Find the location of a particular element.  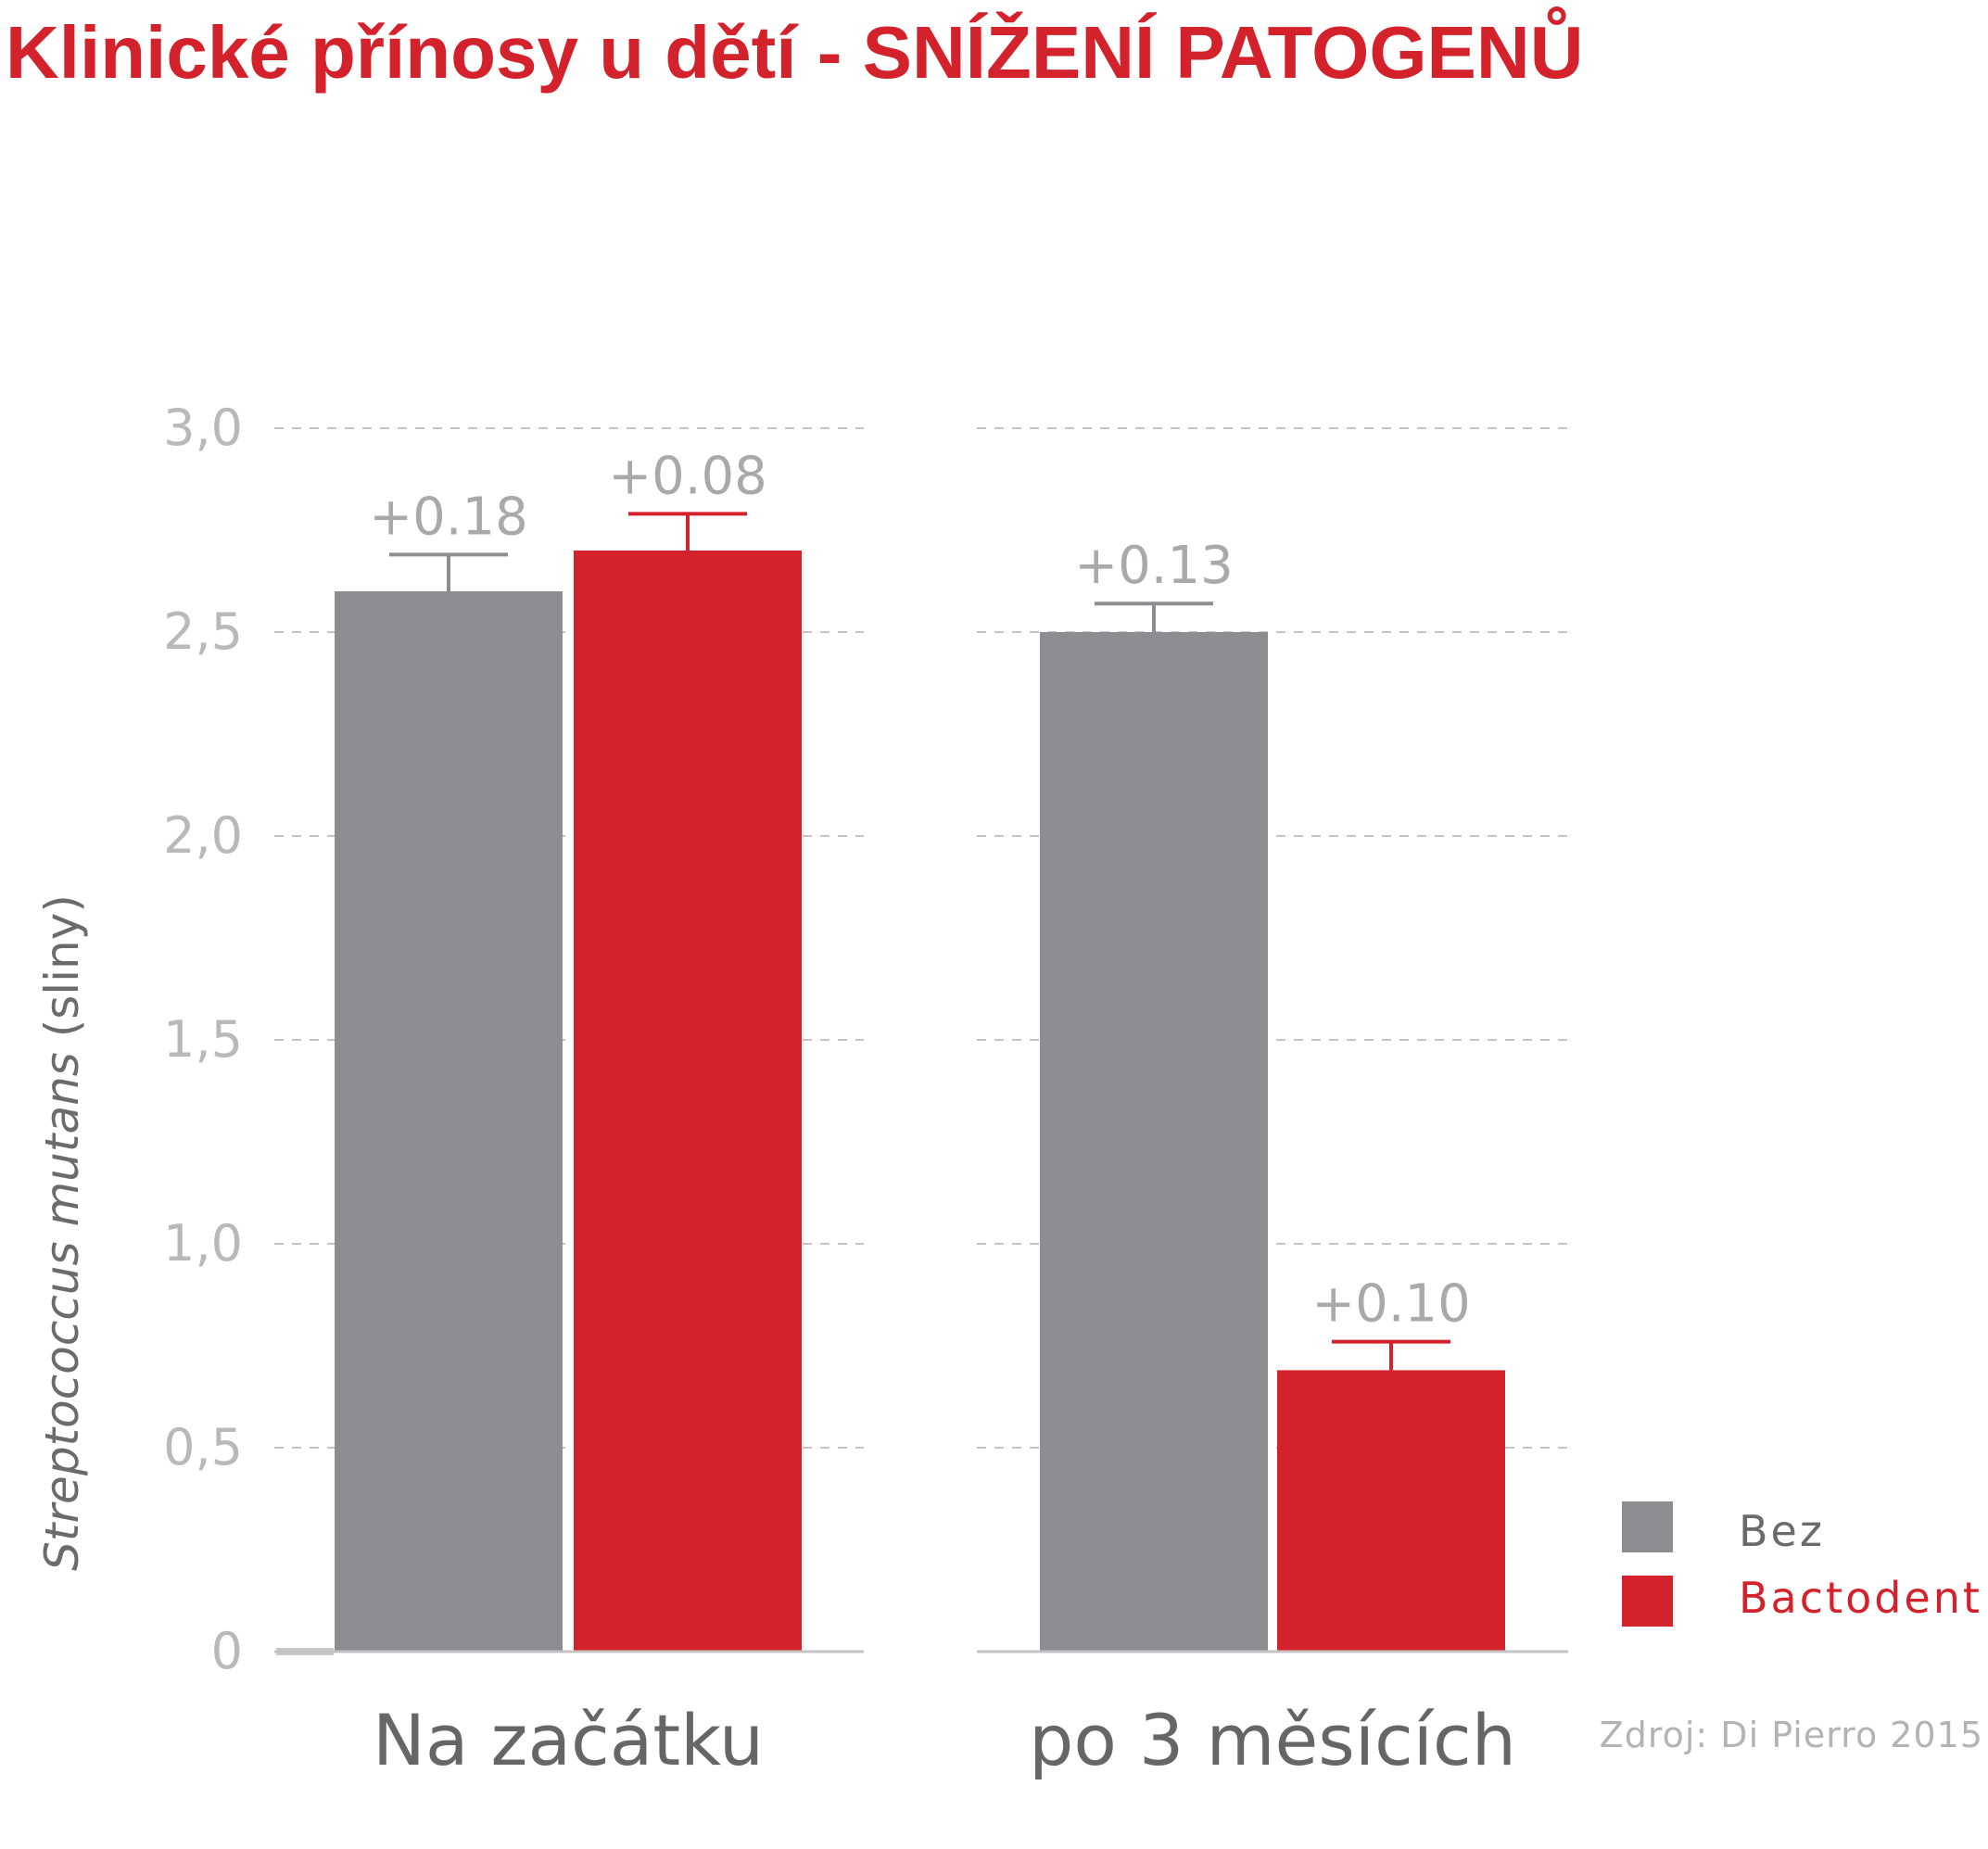

category-label-1: po 3 měsících is located at coordinates (1272, 1740).